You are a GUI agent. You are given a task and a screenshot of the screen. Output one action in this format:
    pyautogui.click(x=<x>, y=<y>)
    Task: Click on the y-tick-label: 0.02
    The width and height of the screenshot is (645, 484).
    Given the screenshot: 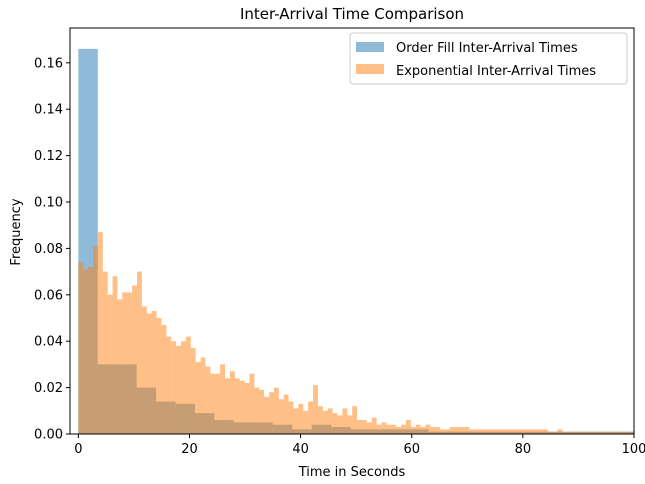 What is the action you would take?
    pyautogui.click(x=48, y=388)
    